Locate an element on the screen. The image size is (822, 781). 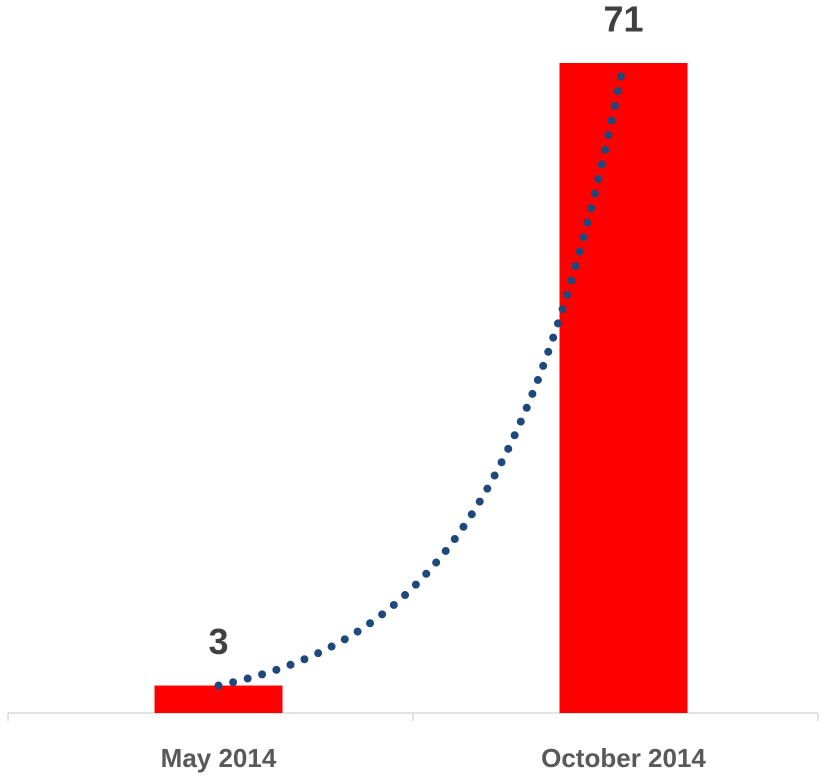
data-label: 71 is located at coordinates (623, 20).